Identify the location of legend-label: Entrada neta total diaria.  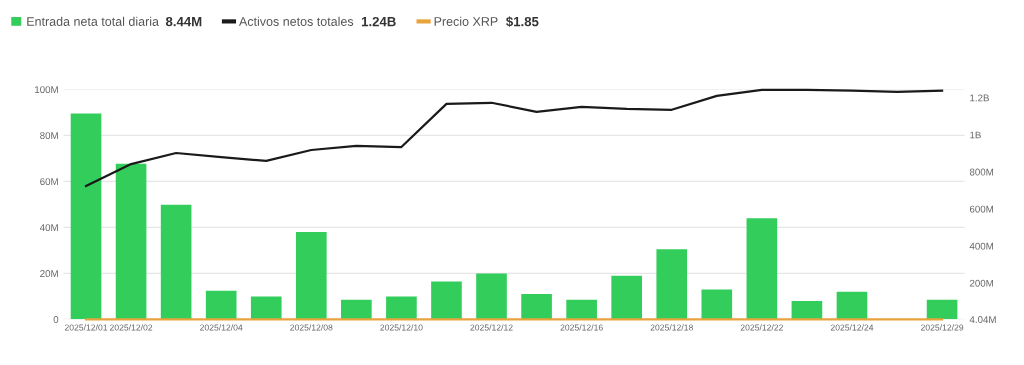
(93, 21).